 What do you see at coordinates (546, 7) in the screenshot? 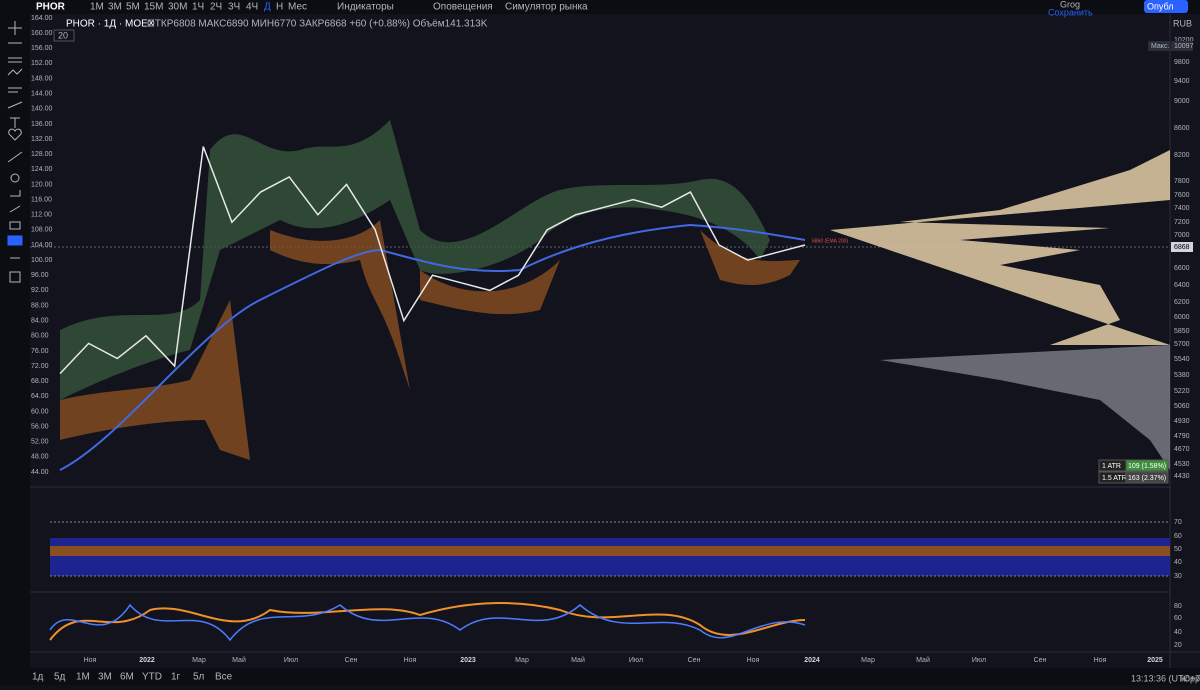
I see `replay: Симулятор рынка` at bounding box center [546, 7].